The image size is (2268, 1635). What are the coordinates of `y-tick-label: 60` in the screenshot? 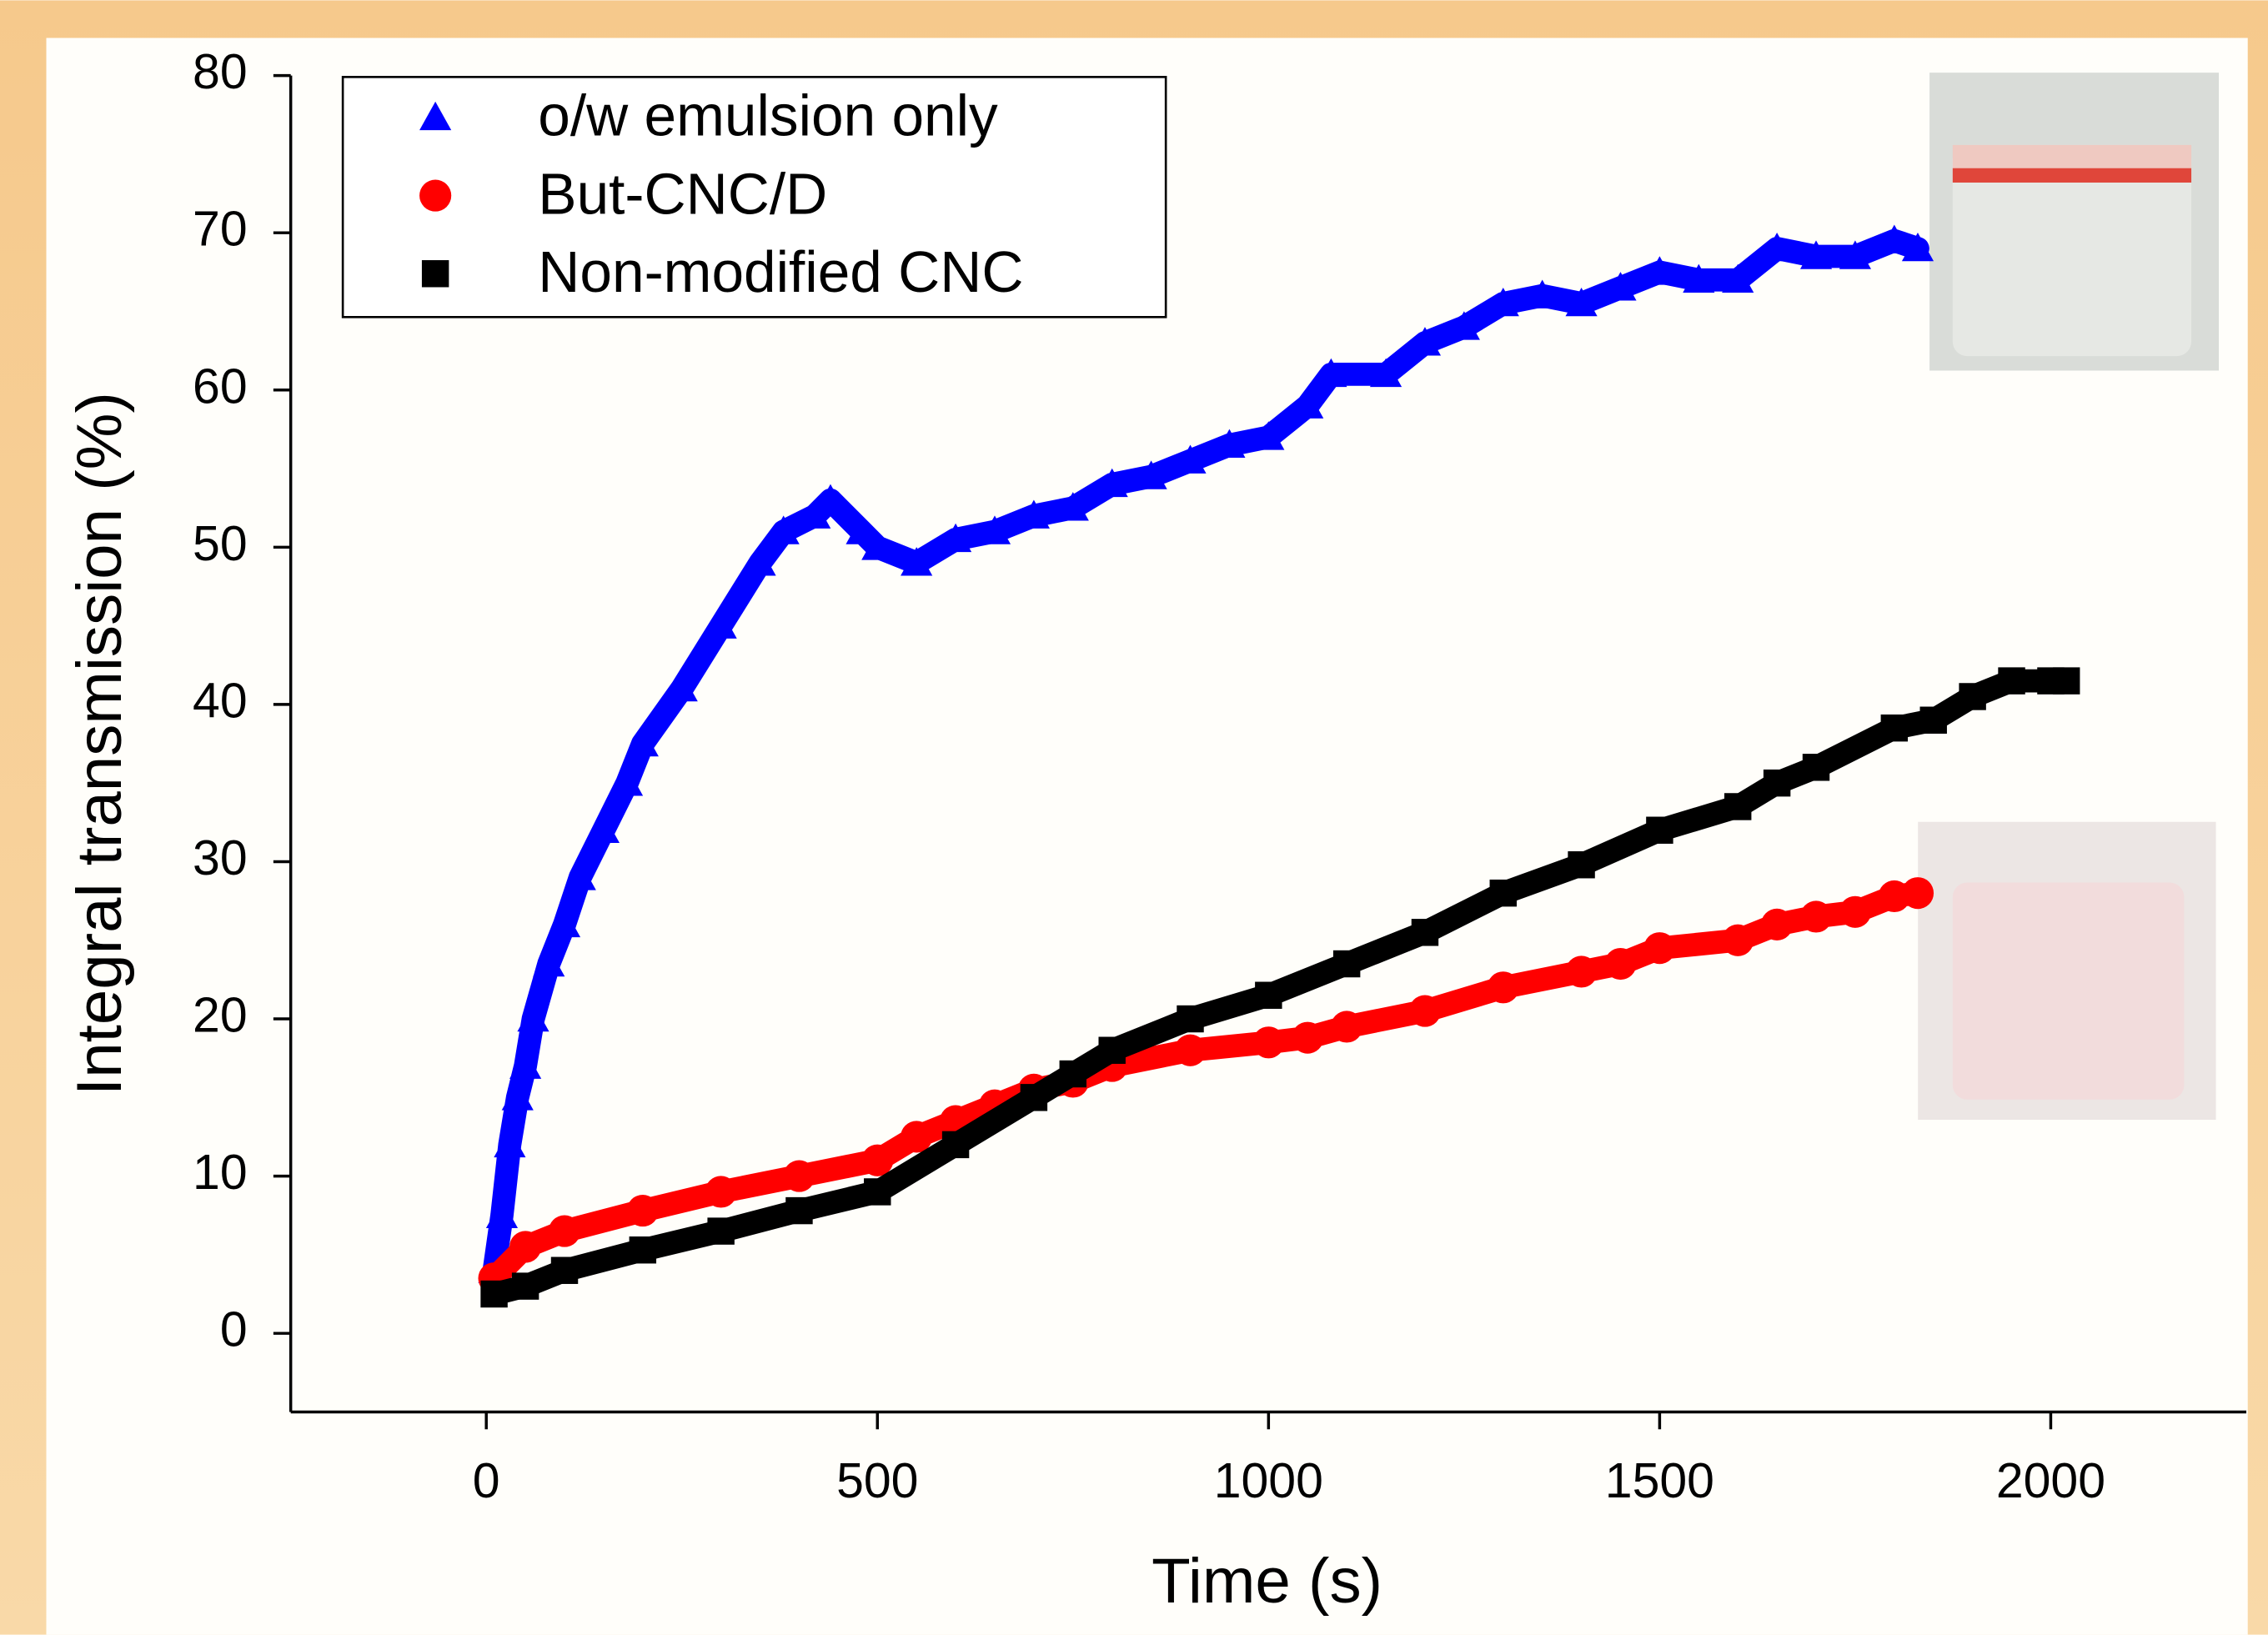 It's located at (221, 386).